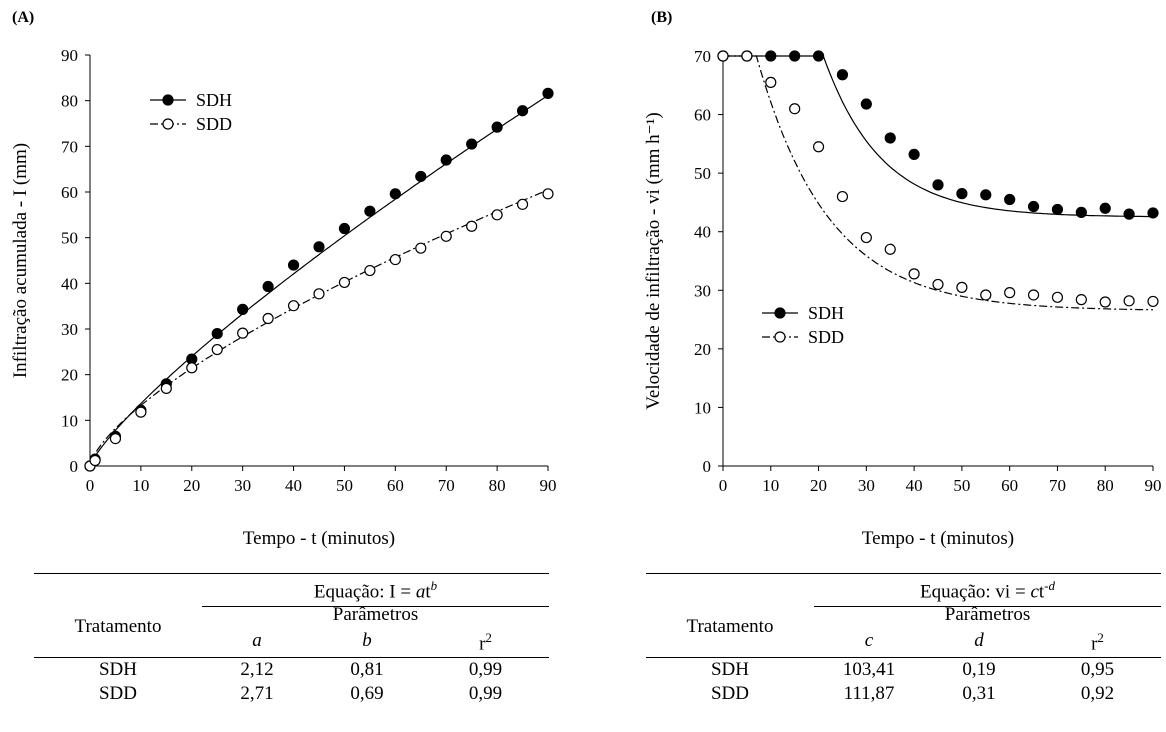 The height and width of the screenshot is (732, 1166). I want to click on y-tick-label: 0, so click(74, 466).